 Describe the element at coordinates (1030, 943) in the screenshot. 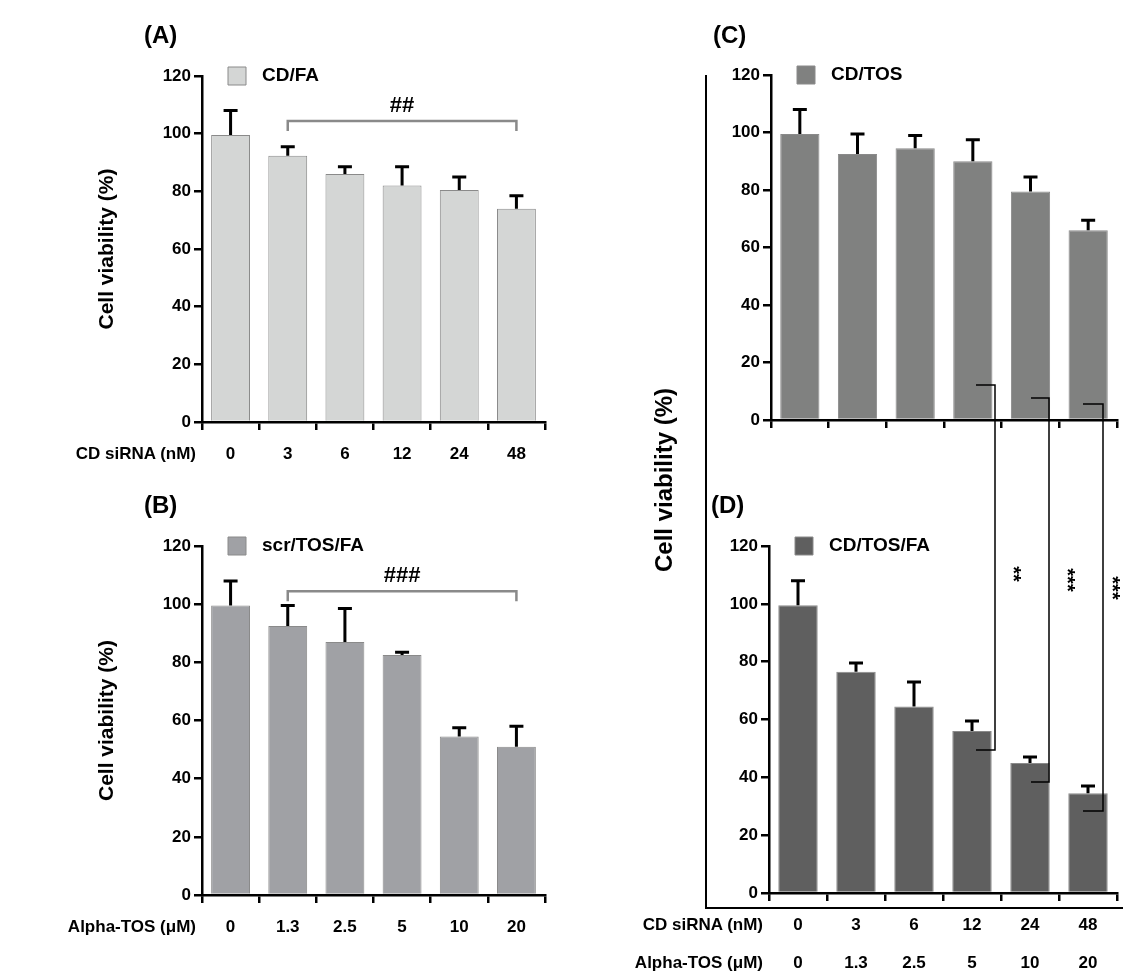

I see `x-tick-label: 24 10` at that location.